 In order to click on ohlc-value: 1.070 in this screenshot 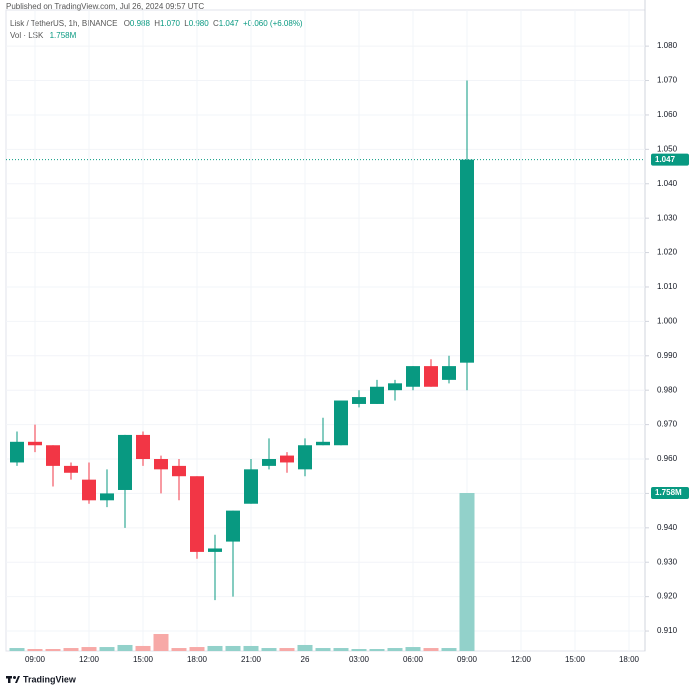, I will do `click(170, 23)`.